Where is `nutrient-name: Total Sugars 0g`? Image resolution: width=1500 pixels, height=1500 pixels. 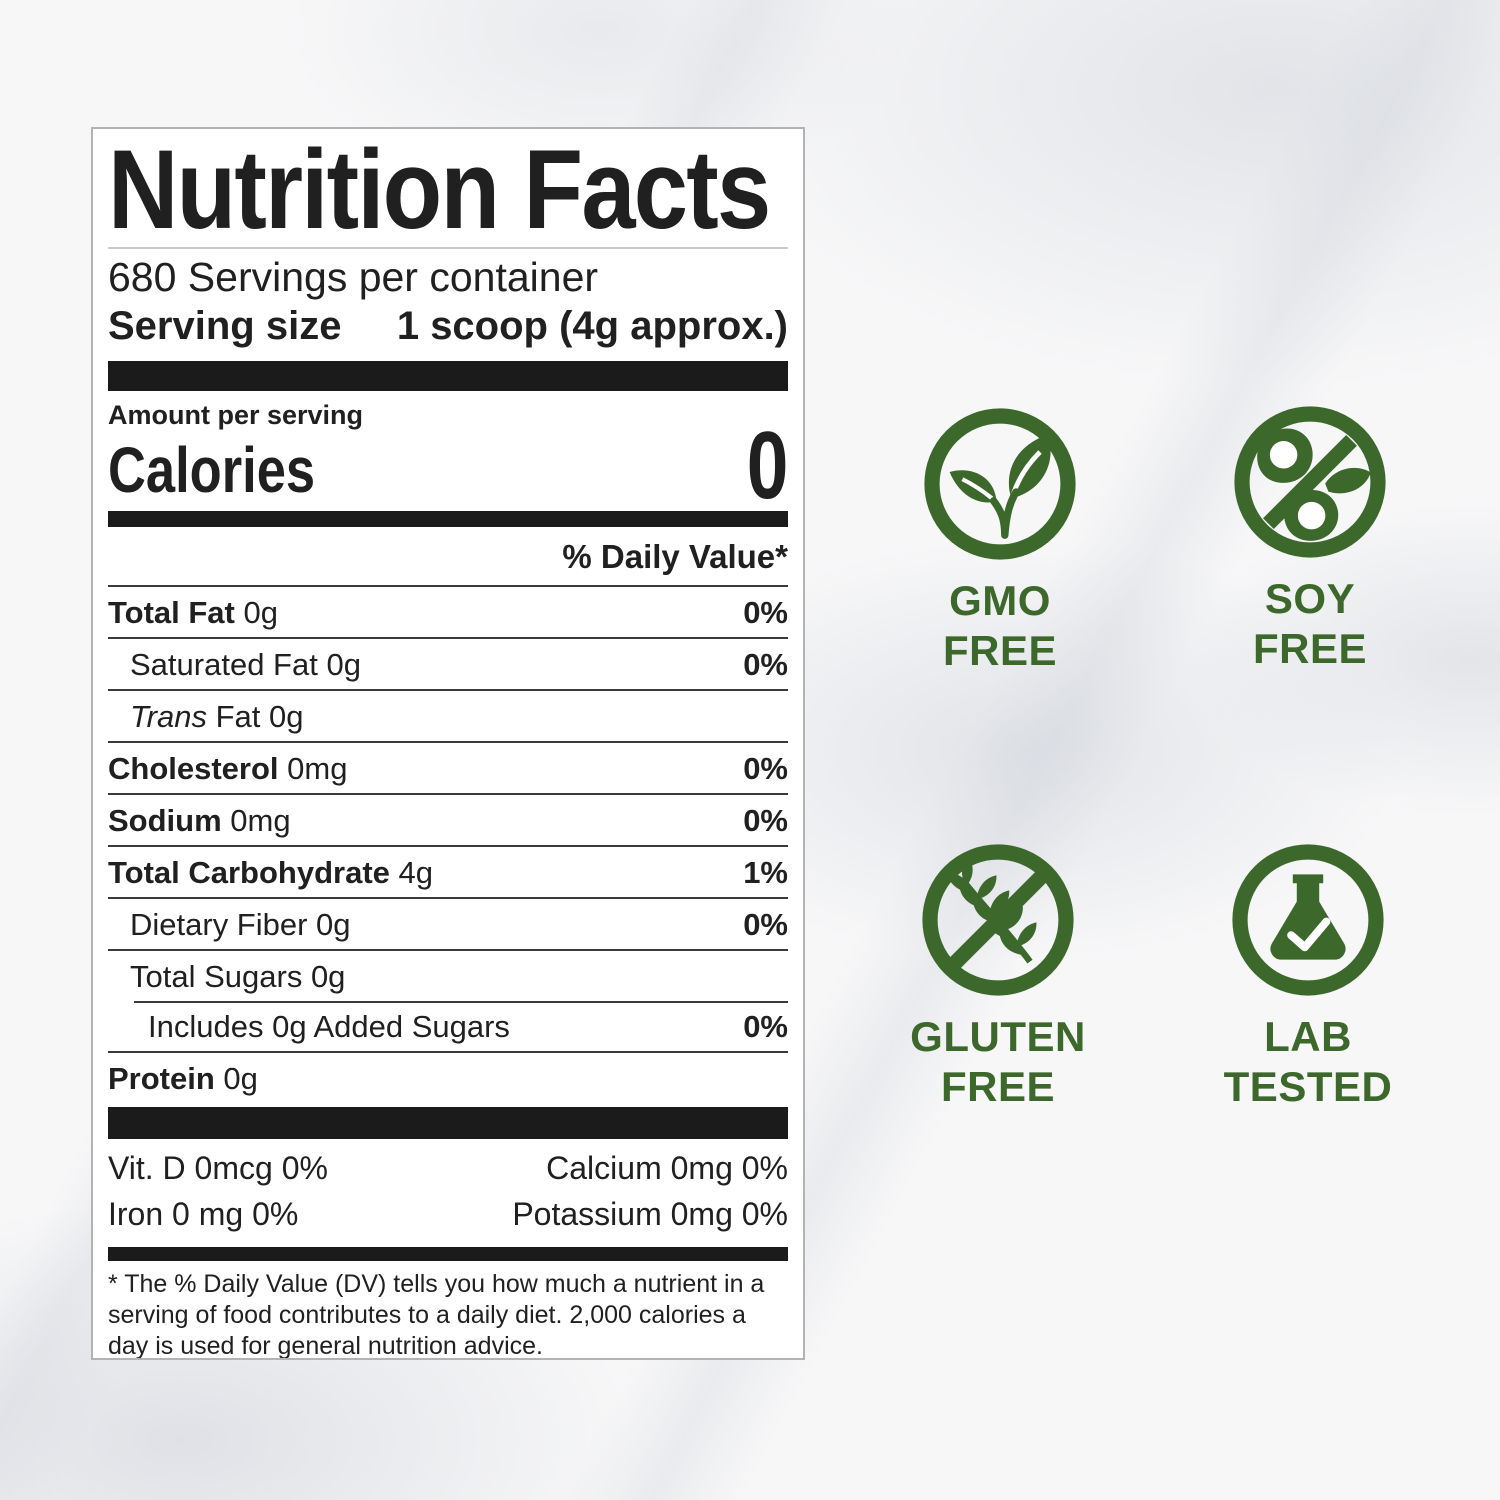 nutrient-name: Total Sugars 0g is located at coordinates (238, 976).